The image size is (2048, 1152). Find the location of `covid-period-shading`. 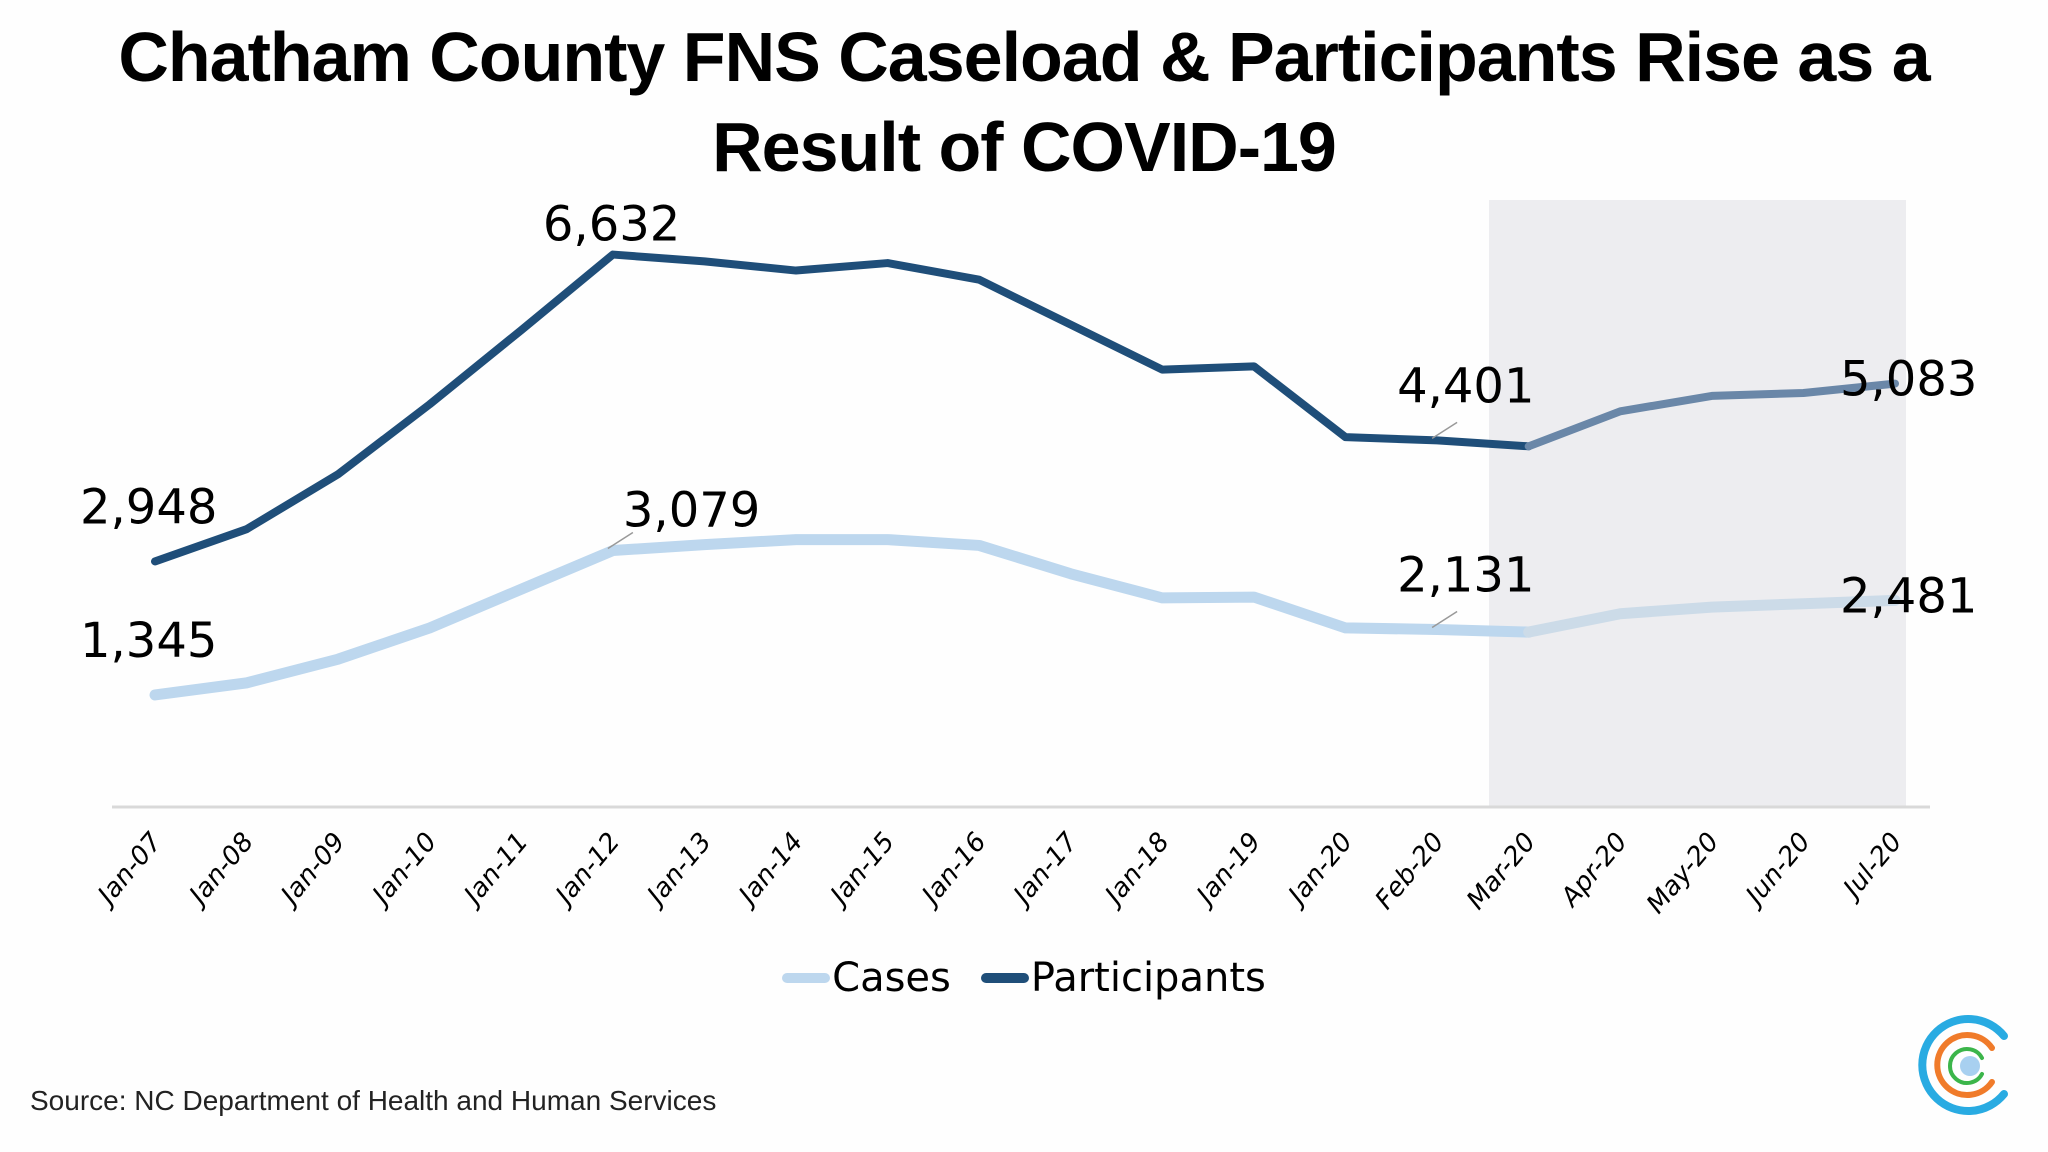

covid-period-shading is located at coordinates (1697, 503).